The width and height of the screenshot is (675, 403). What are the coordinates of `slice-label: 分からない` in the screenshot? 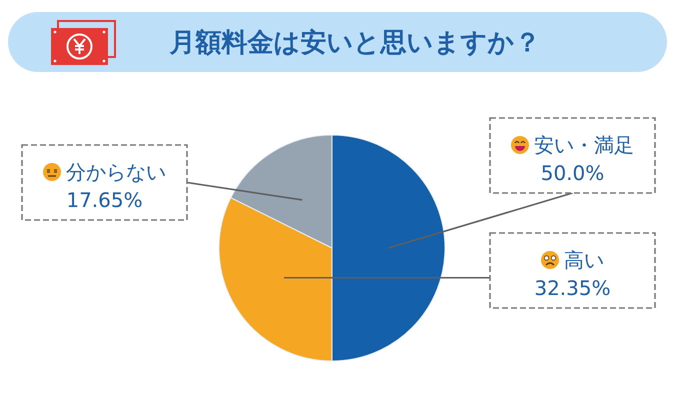 It's located at (116, 172).